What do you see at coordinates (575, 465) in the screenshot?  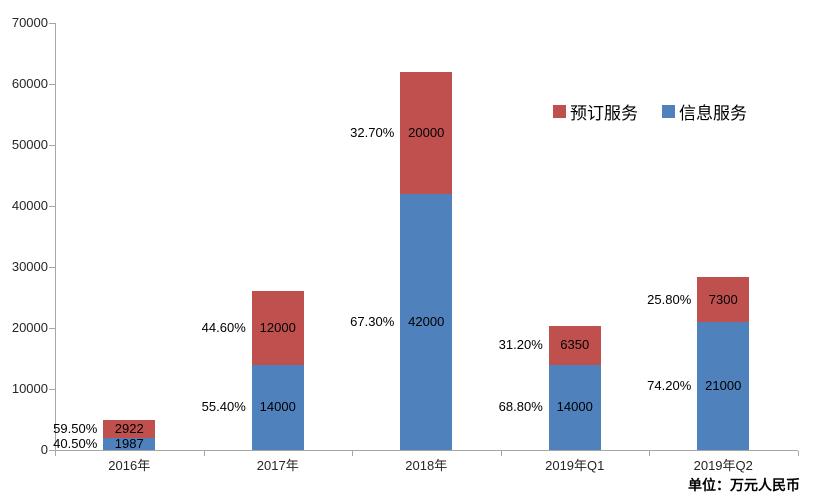 I see `x-axis-category-label: 2019年Q1` at bounding box center [575, 465].